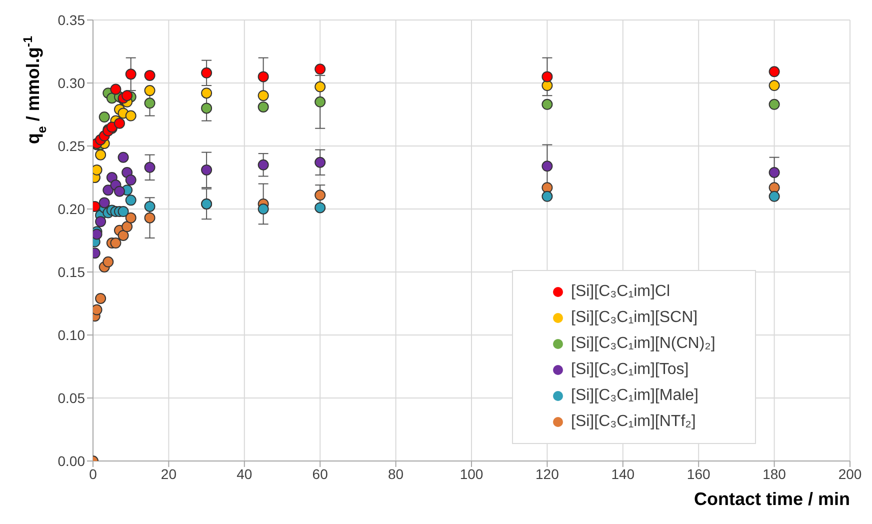 This screenshot has width=872, height=524. Describe the element at coordinates (72, 20) in the screenshot. I see `y-tick-label: 0.35` at that location.